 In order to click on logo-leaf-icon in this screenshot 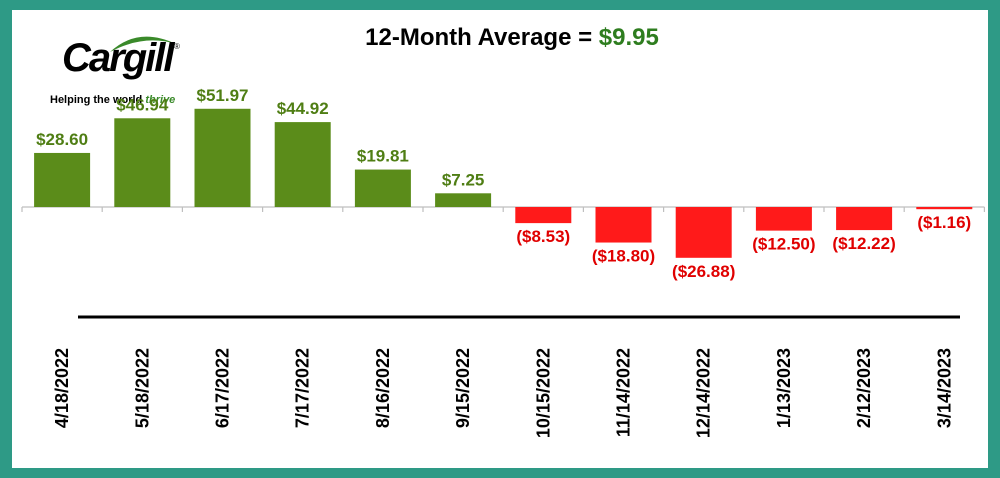, I will do `click(143, 44)`.